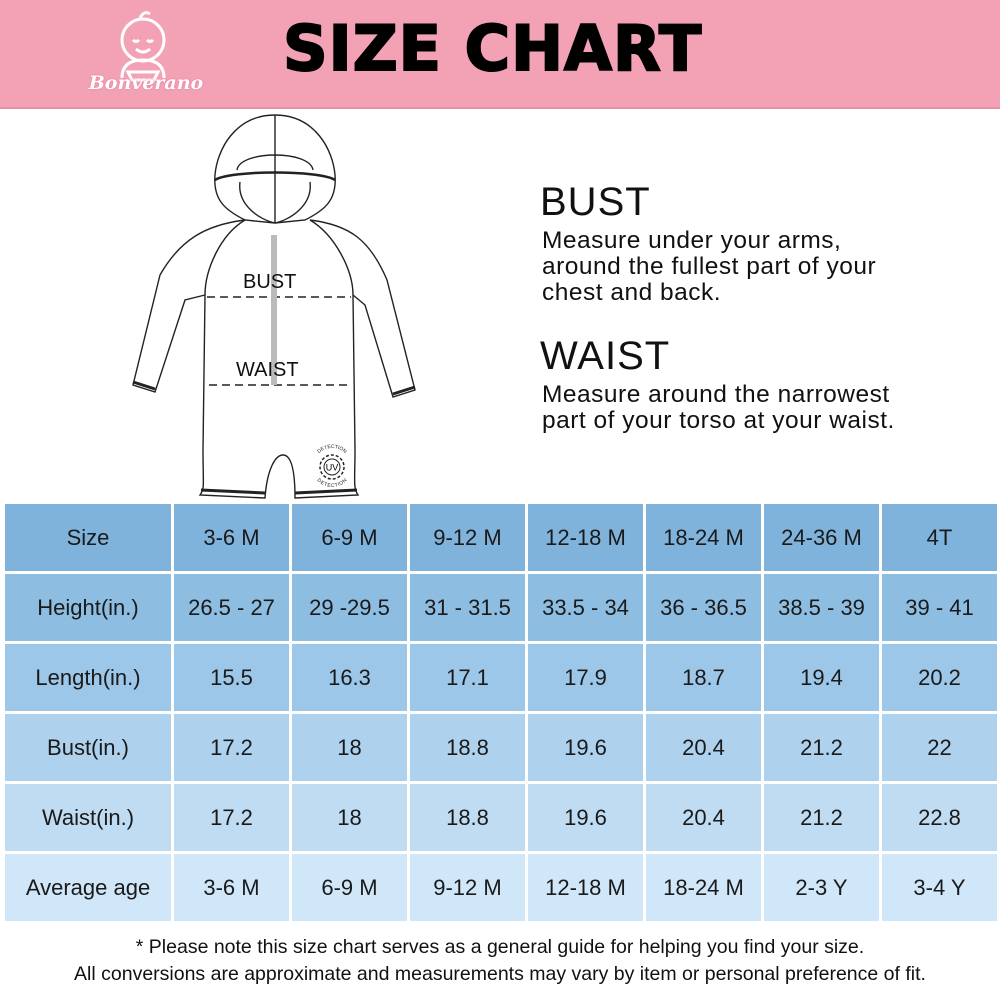 The image size is (1000, 989). What do you see at coordinates (231, 677) in the screenshot?
I see `table-cell: 15.5` at bounding box center [231, 677].